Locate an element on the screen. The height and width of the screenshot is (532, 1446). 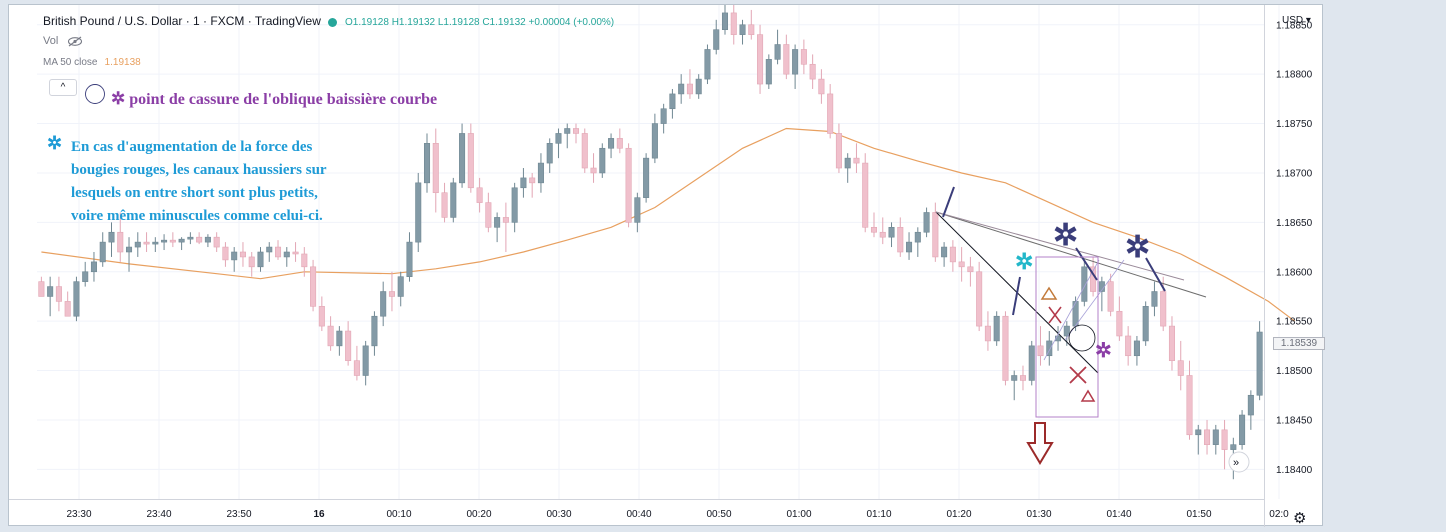
collapse-legend-button: ^ is located at coordinates (63, 87).